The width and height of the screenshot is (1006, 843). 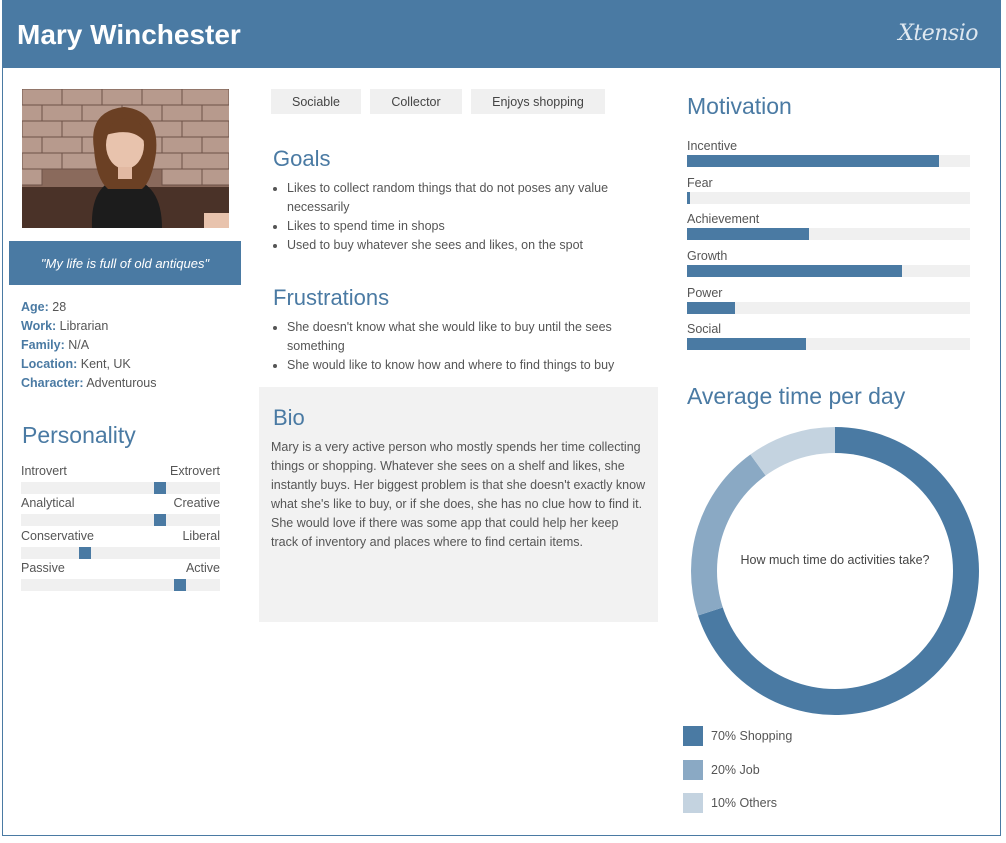 I want to click on bio-panel, so click(x=458, y=504).